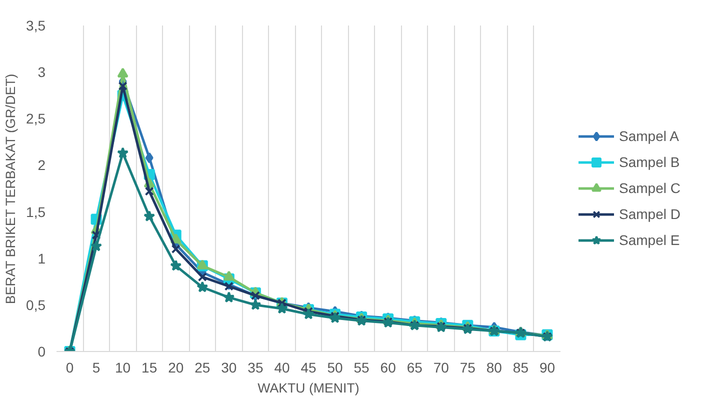 The width and height of the screenshot is (719, 403). Describe the element at coordinates (150, 368) in the screenshot. I see `x-tick-label: 15` at that location.